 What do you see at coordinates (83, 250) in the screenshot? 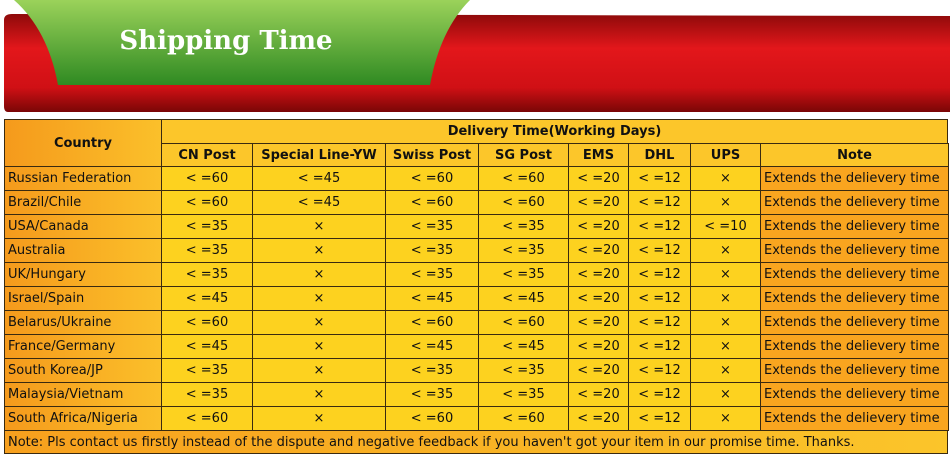
I see `country-cell: Australia` at bounding box center [83, 250].